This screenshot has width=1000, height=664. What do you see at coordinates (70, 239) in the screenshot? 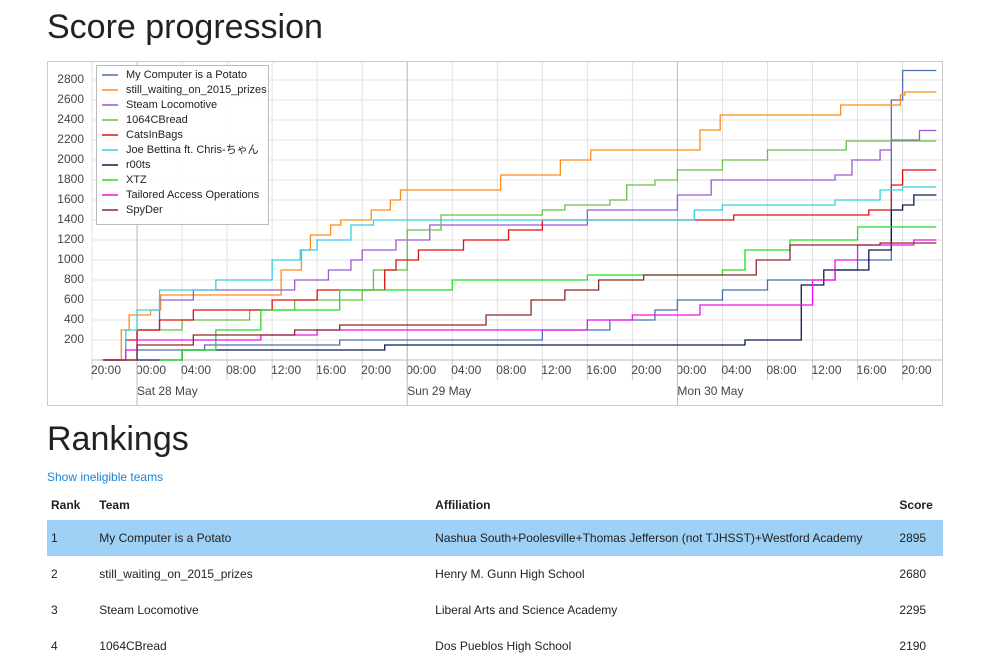
I see `y-tick-label: 1200` at bounding box center [70, 239].